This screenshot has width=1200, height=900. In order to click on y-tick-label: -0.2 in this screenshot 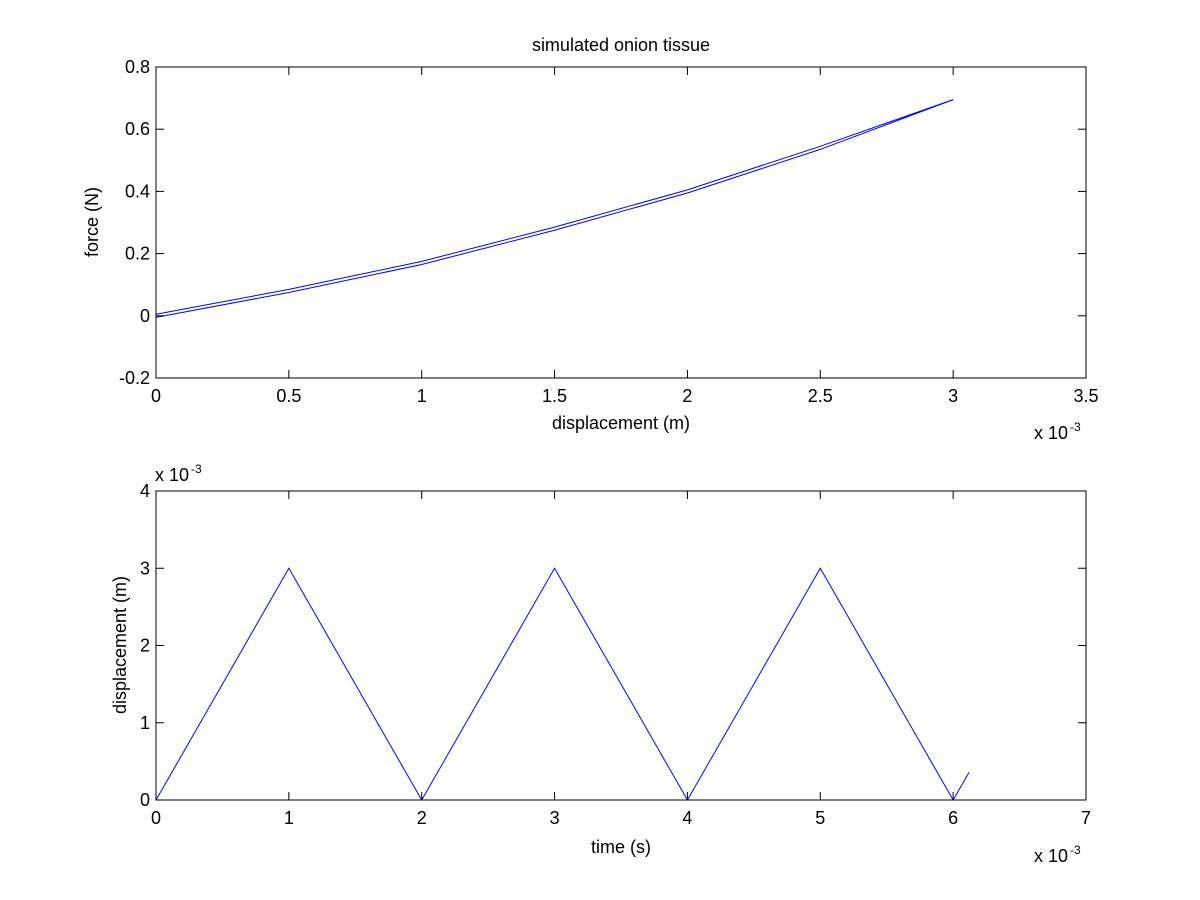, I will do `click(134, 378)`.